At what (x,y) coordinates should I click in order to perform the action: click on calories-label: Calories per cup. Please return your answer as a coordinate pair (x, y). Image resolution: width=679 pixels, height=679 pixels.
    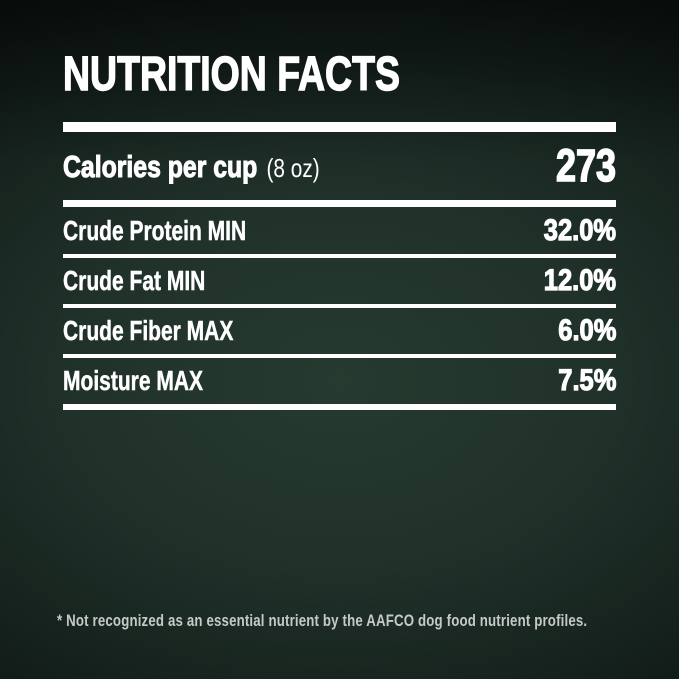
    Looking at the image, I should click on (160, 166).